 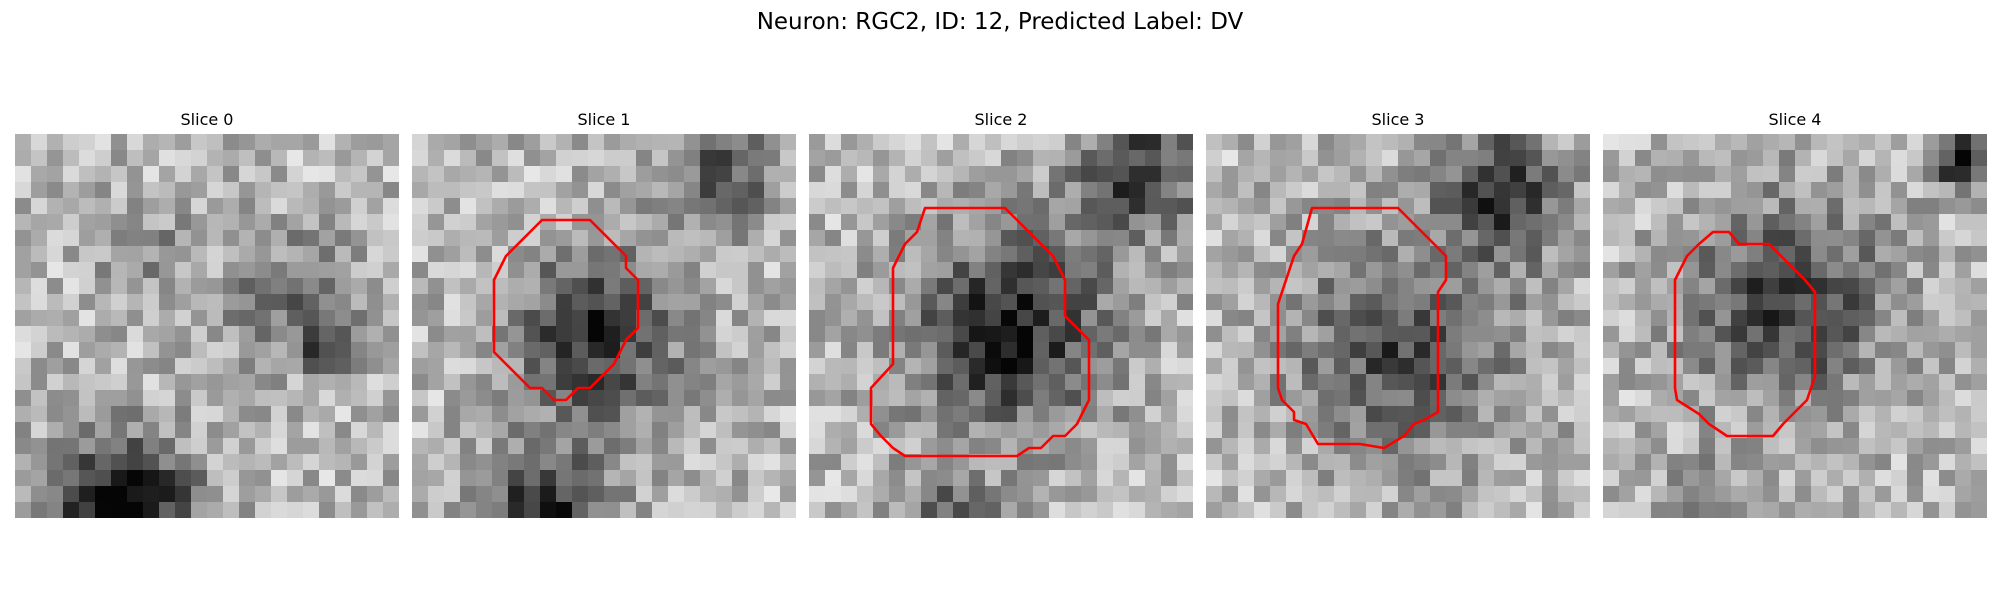 I want to click on slice-panel-0: Slice 0, so click(x=207, y=314).